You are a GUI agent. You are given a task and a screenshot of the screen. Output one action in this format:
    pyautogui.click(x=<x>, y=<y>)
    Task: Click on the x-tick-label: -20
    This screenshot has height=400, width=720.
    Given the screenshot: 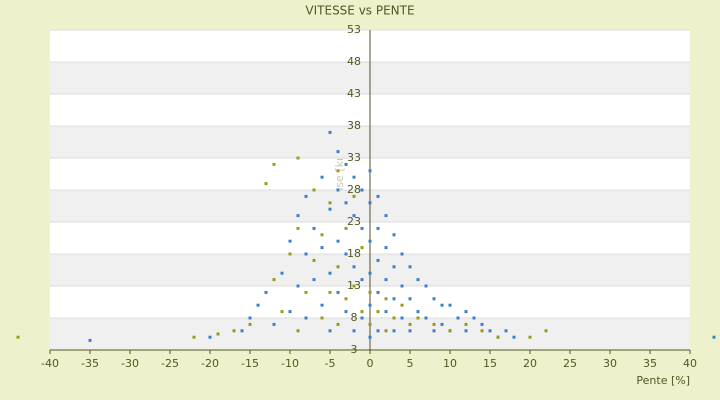 What is the action you would take?
    pyautogui.click(x=210, y=363)
    